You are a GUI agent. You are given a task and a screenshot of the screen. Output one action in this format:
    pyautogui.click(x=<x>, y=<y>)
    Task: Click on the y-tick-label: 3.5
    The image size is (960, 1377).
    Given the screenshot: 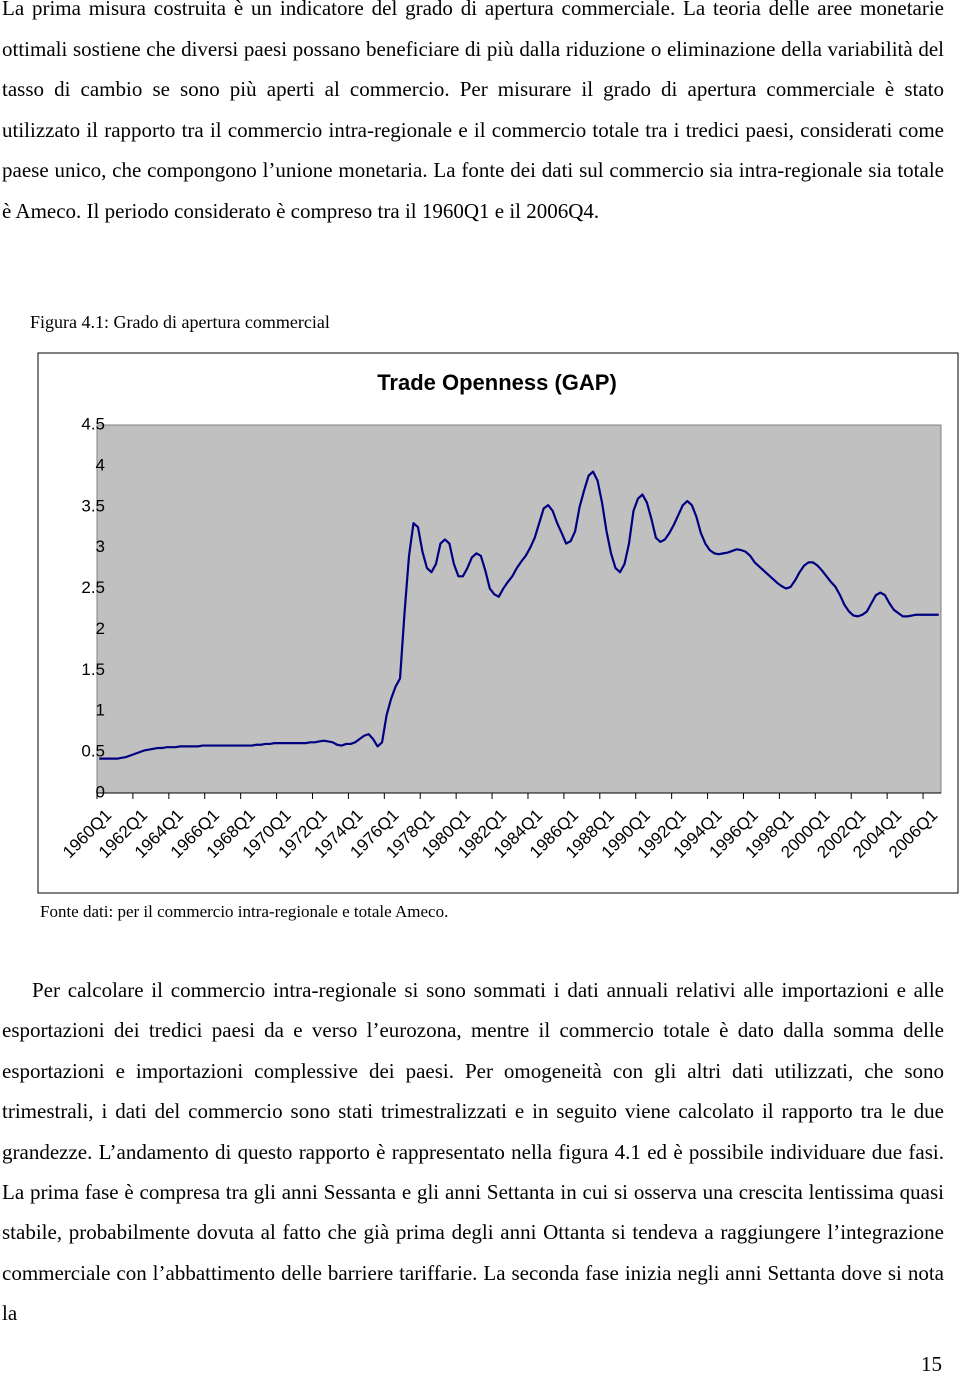 What is the action you would take?
    pyautogui.click(x=93, y=505)
    